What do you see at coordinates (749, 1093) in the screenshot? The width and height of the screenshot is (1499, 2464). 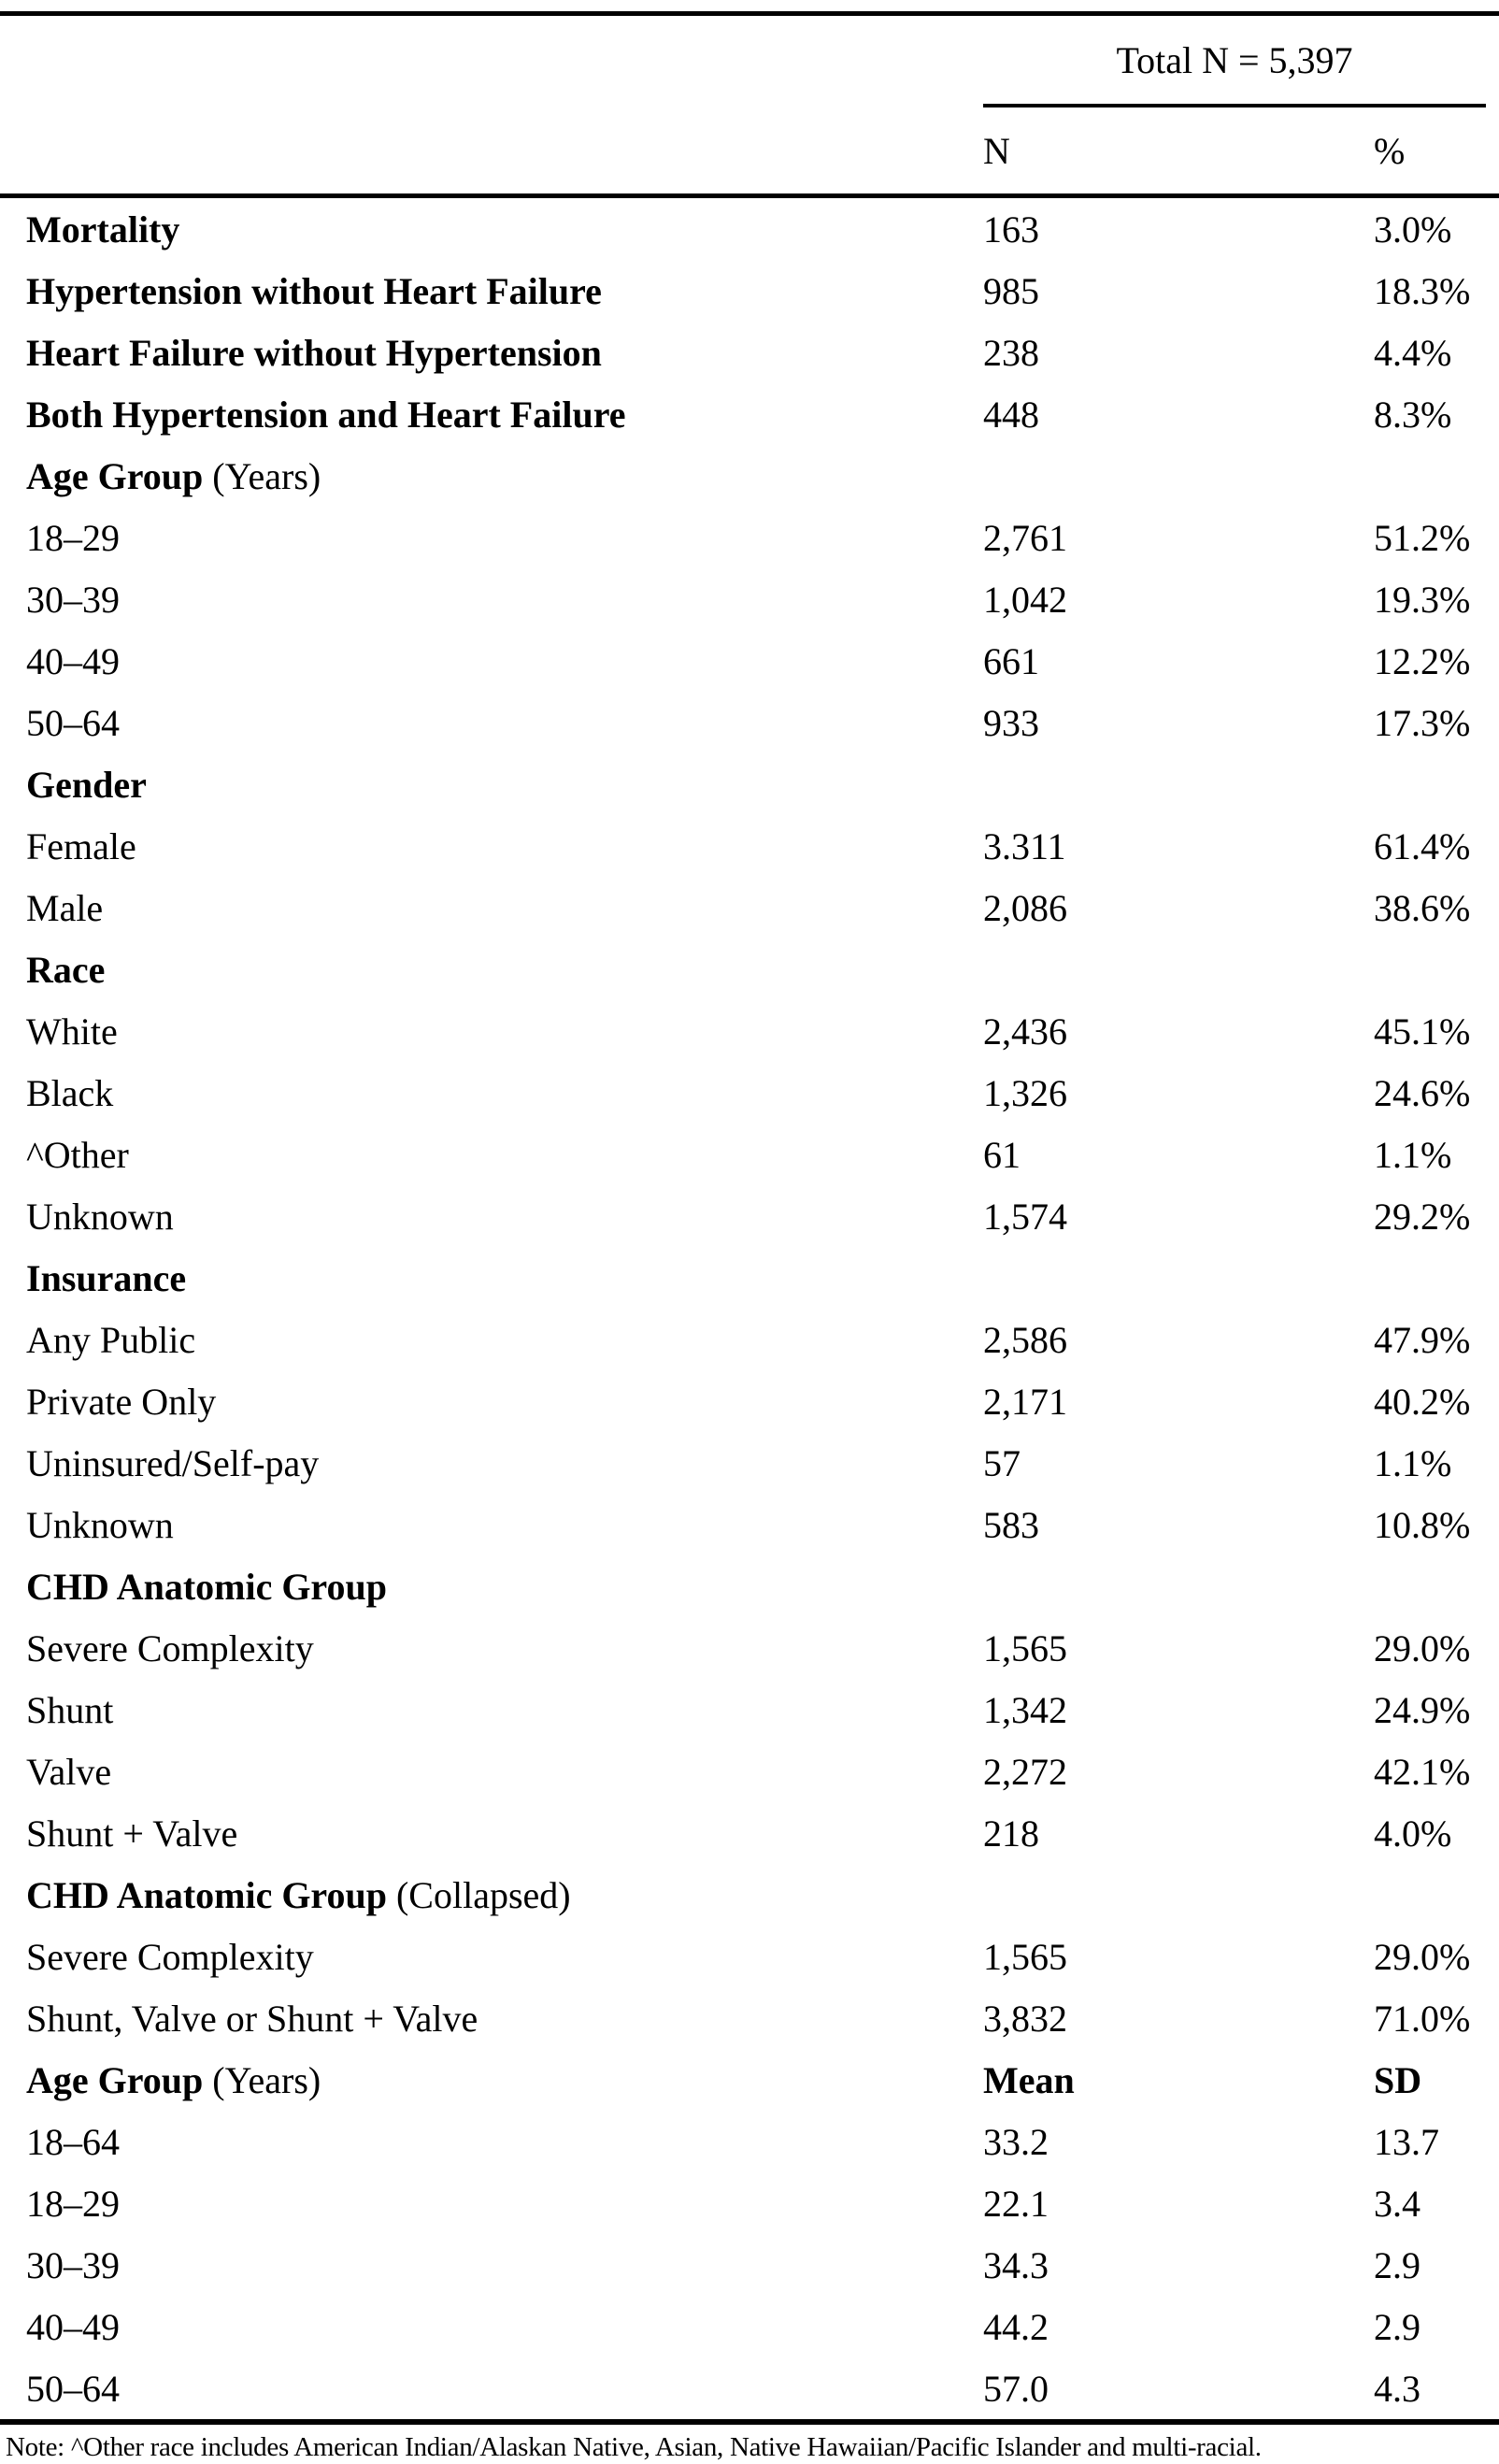 I see `table-row: Black 1,326 24.6%` at bounding box center [749, 1093].